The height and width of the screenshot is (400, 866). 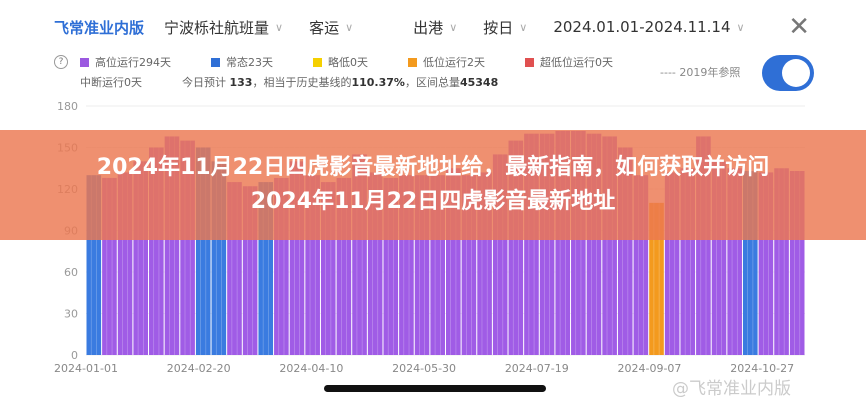 What do you see at coordinates (199, 368) in the screenshot?
I see `x-tick-label: 2024-02-20` at bounding box center [199, 368].